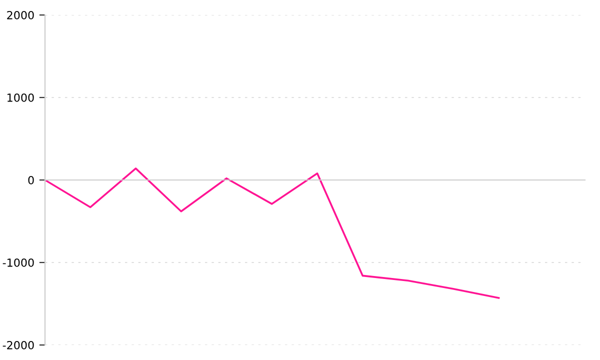  Describe the element at coordinates (20, 15) in the screenshot. I see `y-tick-label: 2000` at that location.